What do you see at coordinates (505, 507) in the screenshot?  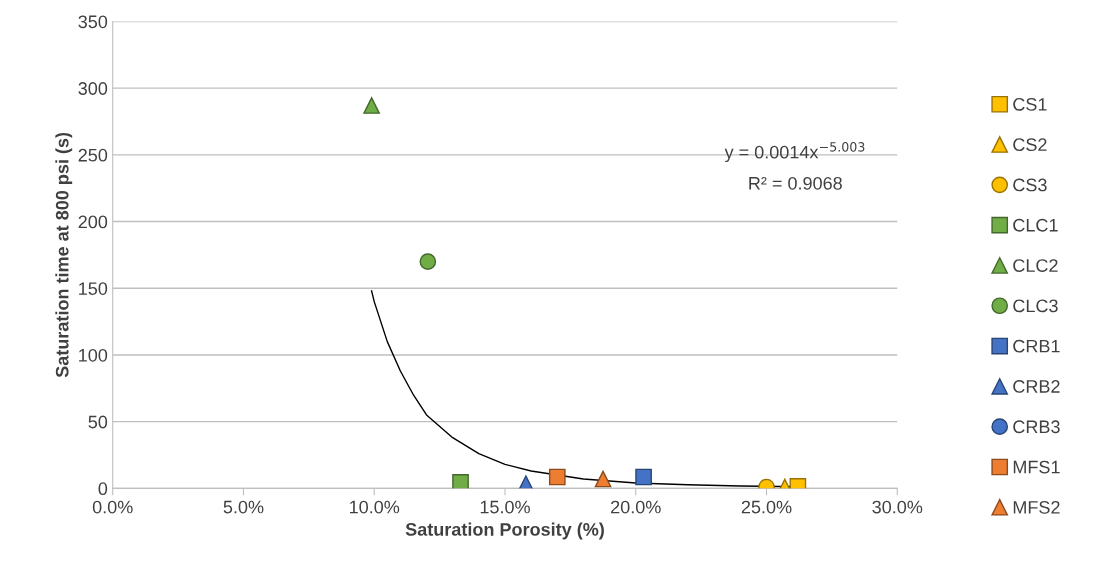 I see `x-tick-label: 15.0%` at bounding box center [505, 507].